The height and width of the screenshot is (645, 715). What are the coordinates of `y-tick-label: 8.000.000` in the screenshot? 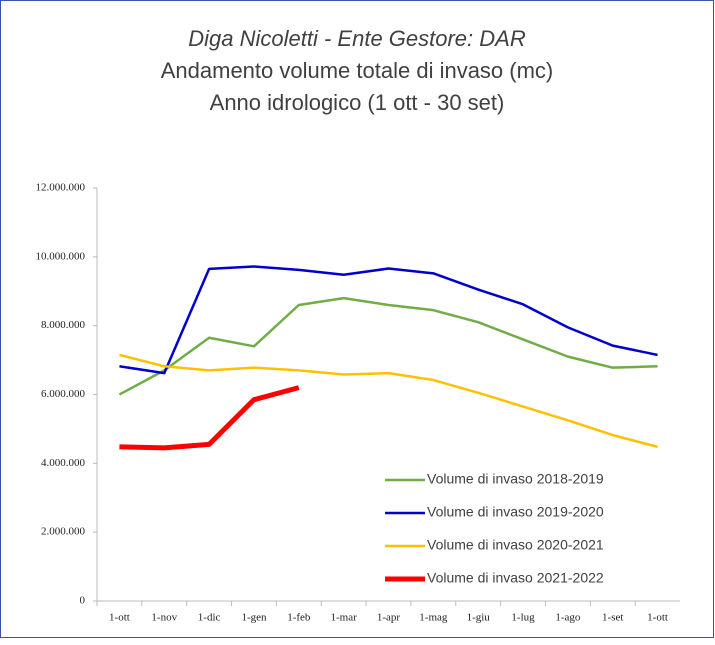 It's located at (63, 325).